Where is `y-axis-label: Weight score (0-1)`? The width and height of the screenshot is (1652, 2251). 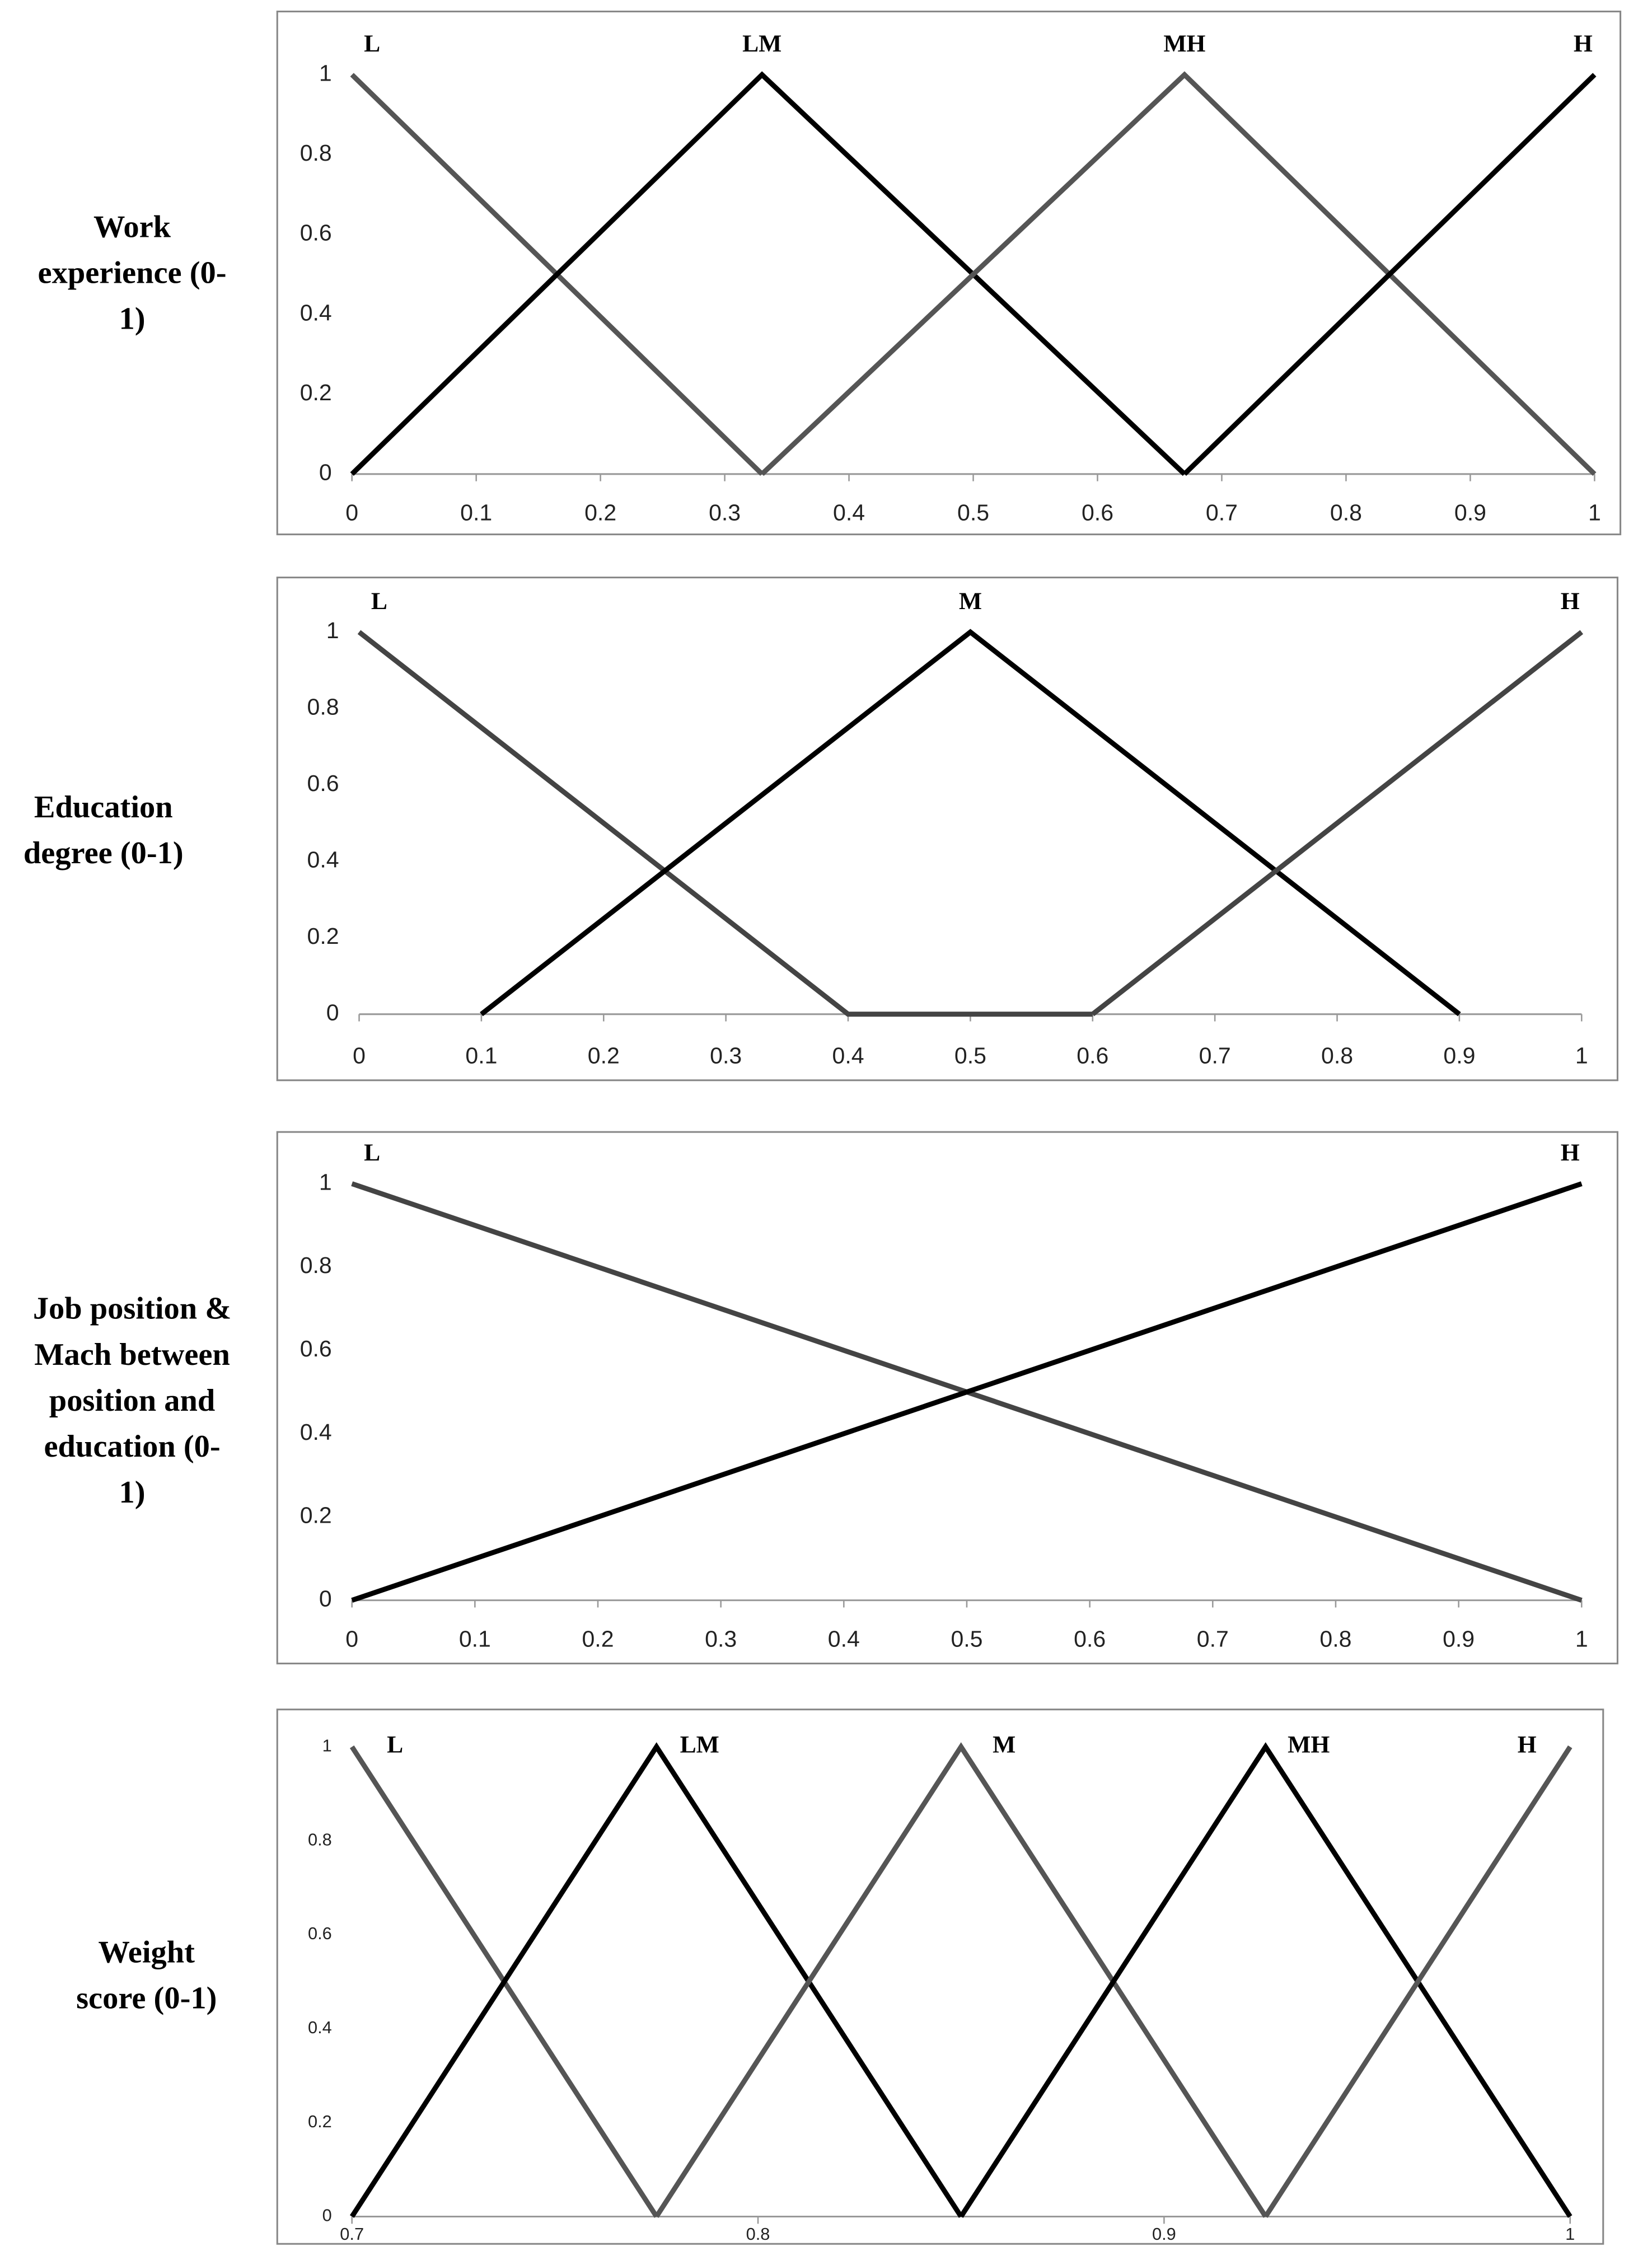 y-axis-label: Weight score (0-1) is located at coordinates (146, 1975).